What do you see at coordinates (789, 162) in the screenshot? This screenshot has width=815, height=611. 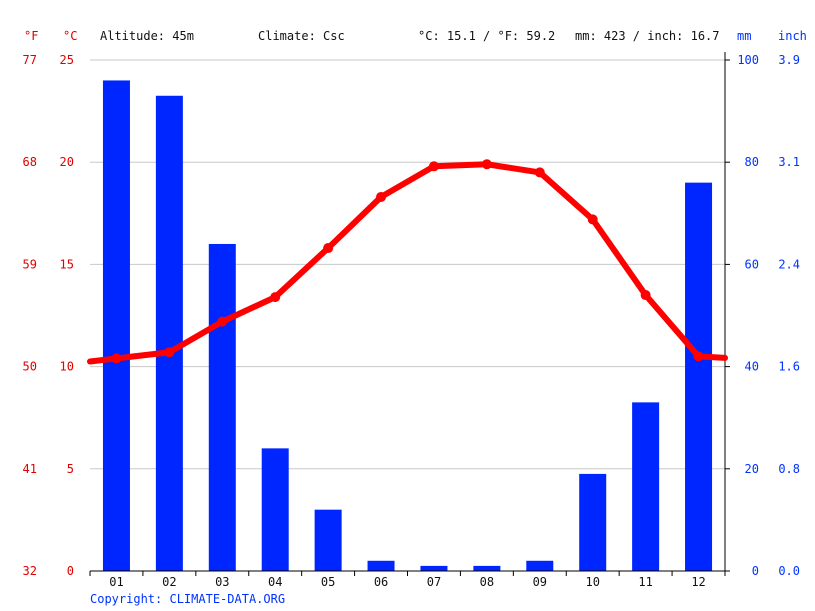 I see `inch-tick-label: 3.1` at bounding box center [789, 162].